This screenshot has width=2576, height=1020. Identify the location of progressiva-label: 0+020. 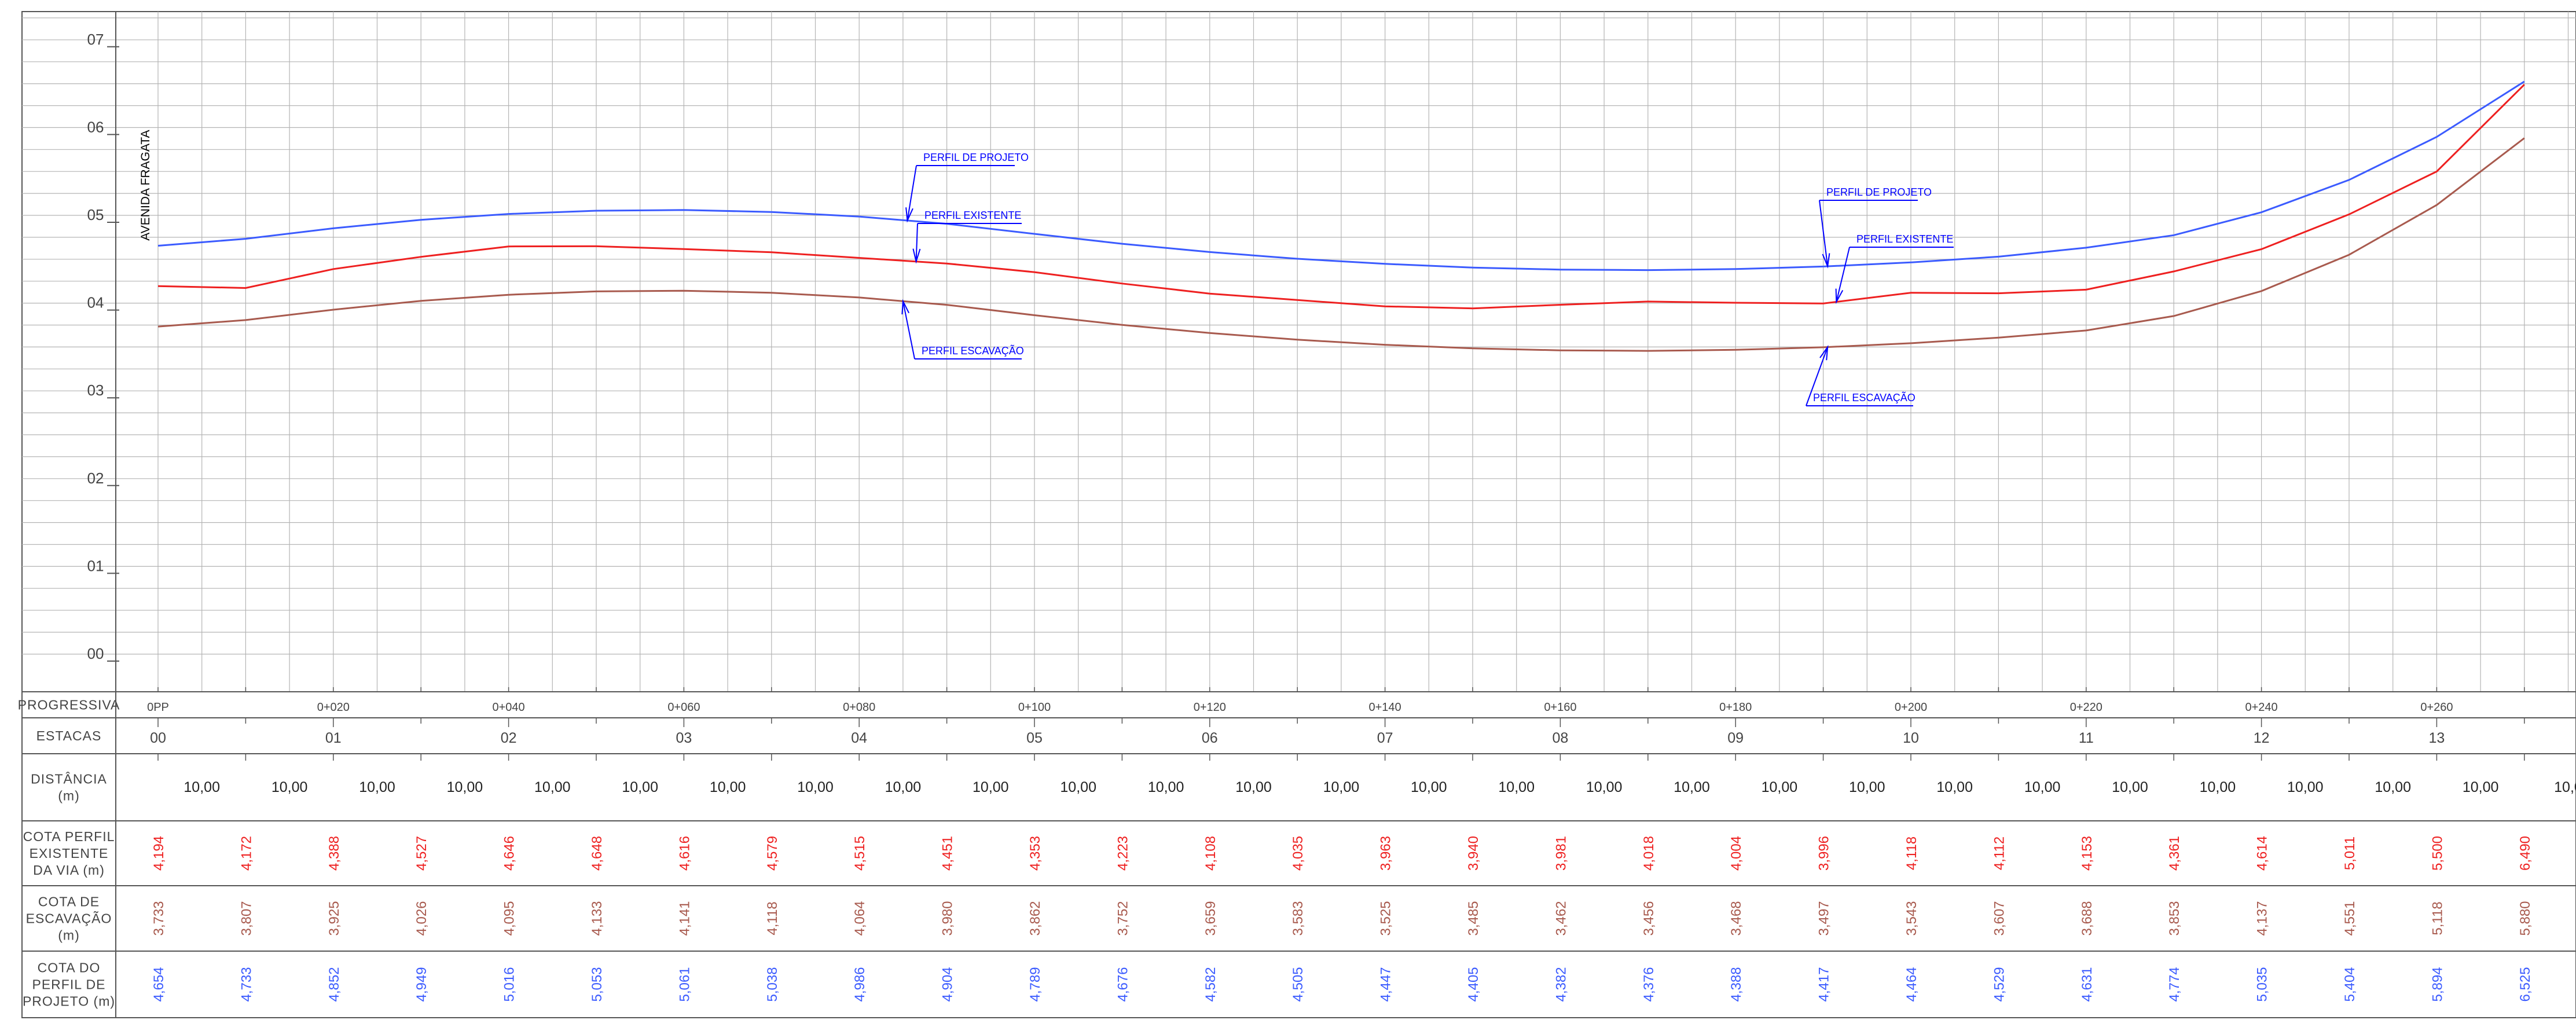
(333, 708).